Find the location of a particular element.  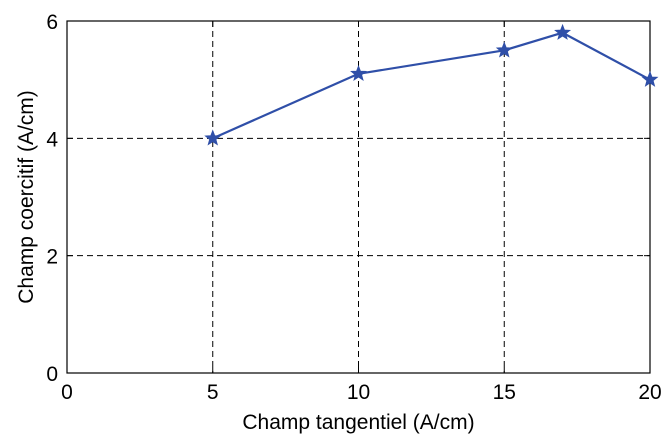

y-axis-label: Champ coercitif (A/cm) is located at coordinates (26, 197).